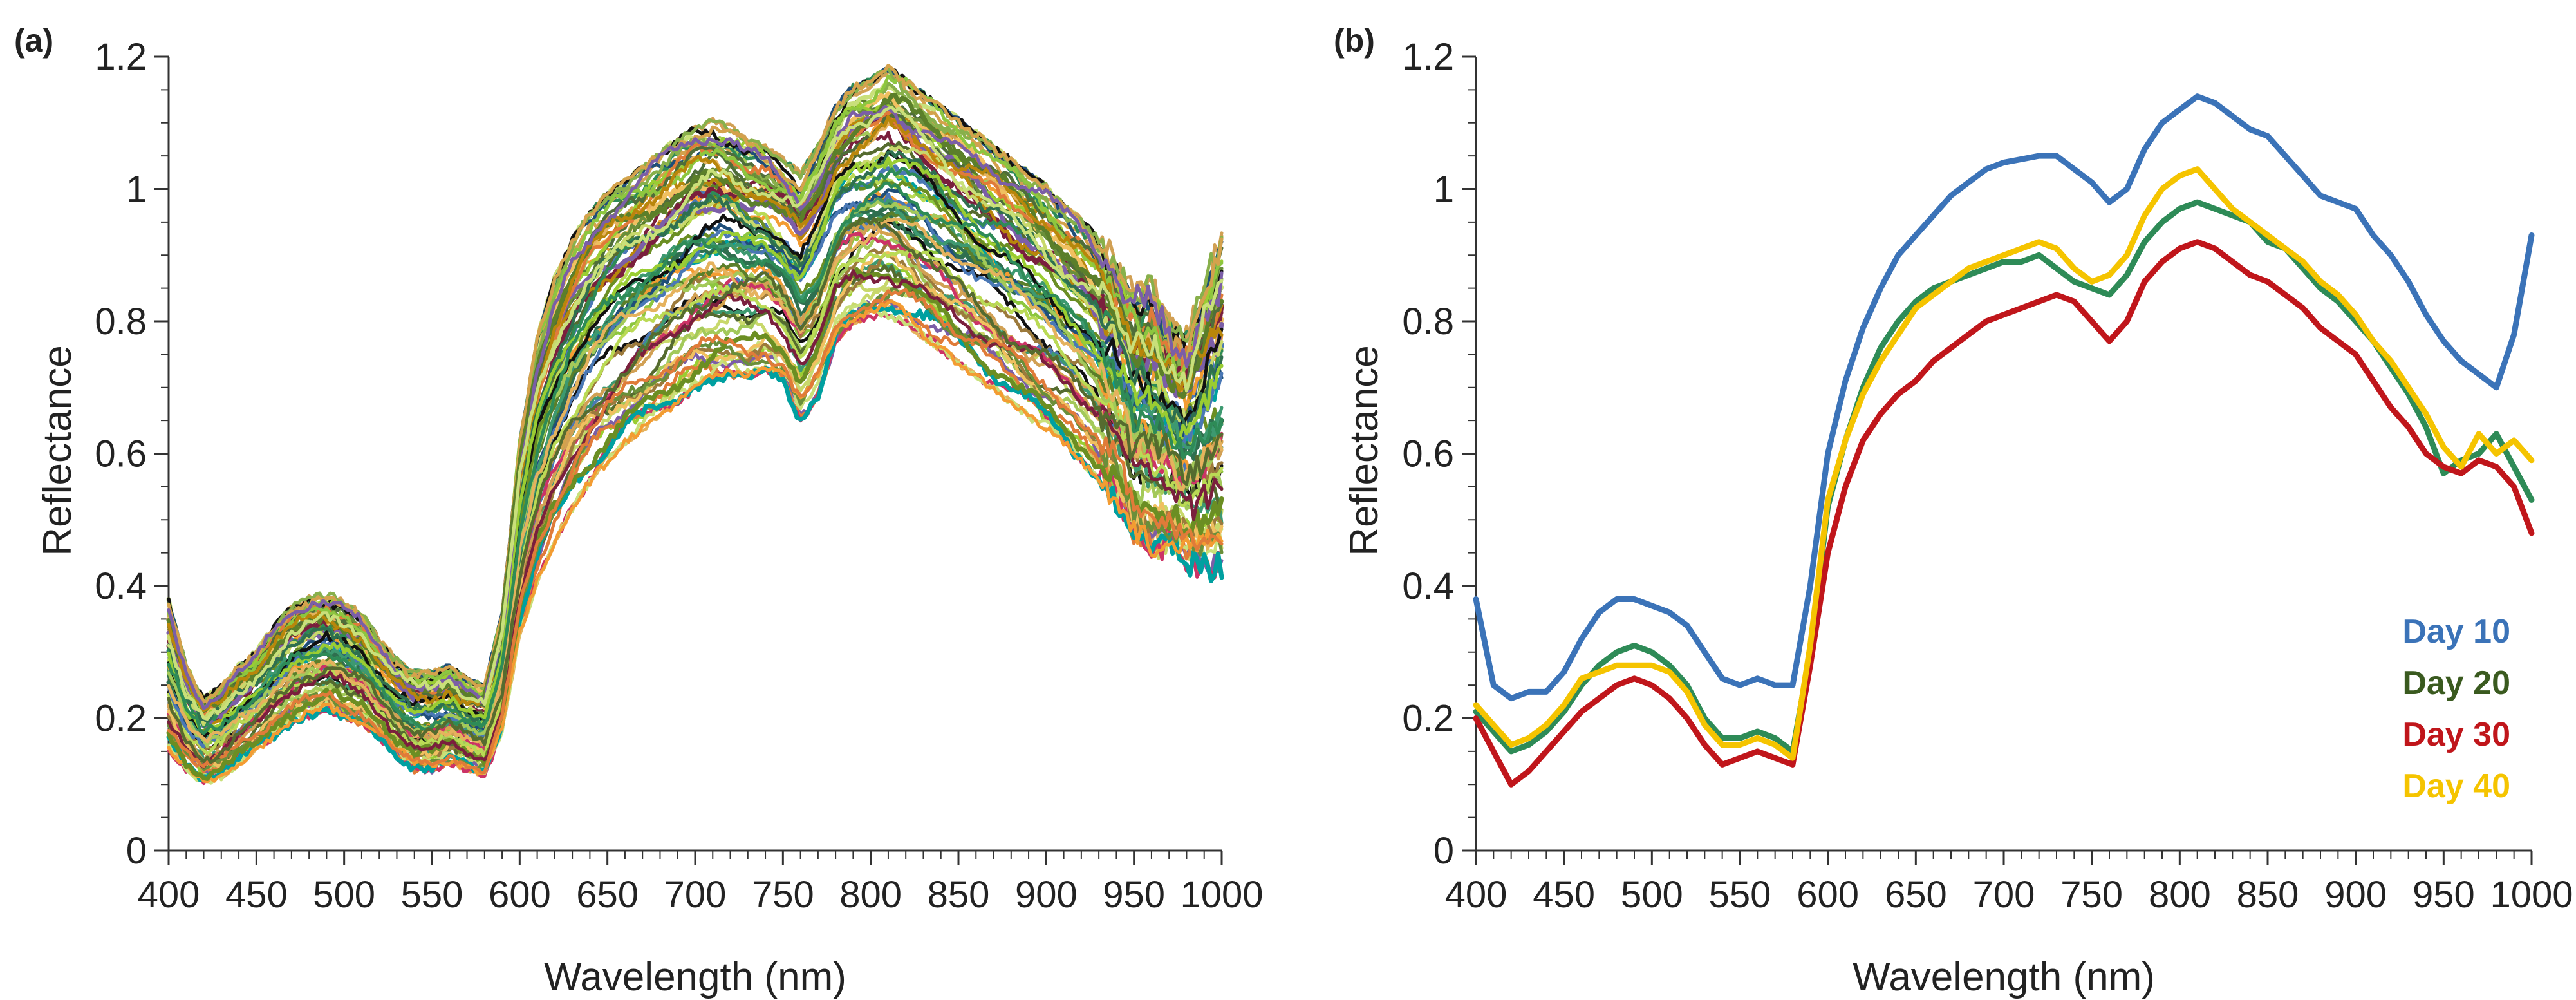 The height and width of the screenshot is (1000, 2576). What do you see at coordinates (2444, 895) in the screenshot?
I see `x-tick-label-b: 950` at bounding box center [2444, 895].